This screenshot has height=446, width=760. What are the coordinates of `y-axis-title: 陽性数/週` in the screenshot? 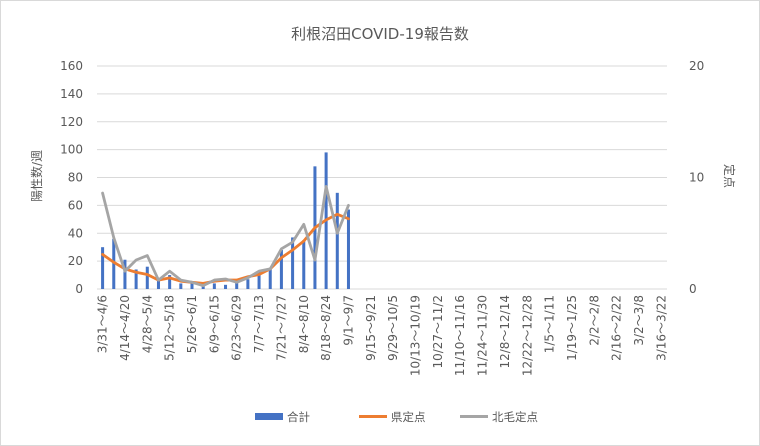 It's located at (36, 176).